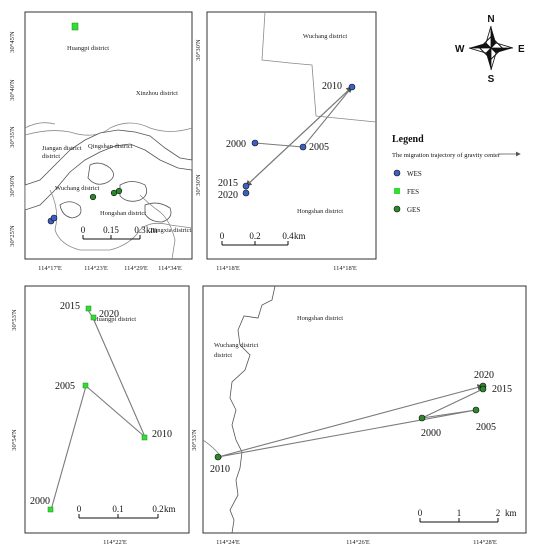 The height and width of the screenshot is (554, 550). What do you see at coordinates (96, 268) in the screenshot?
I see `longitude-label: 114°23'E` at bounding box center [96, 268].